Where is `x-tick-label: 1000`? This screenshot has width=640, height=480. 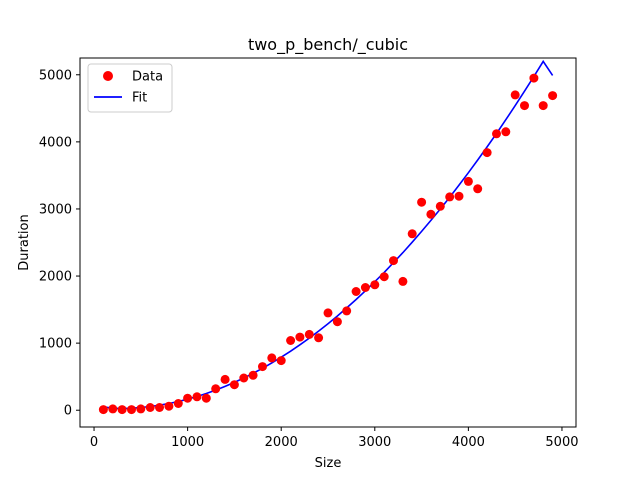 x-tick-label: 1000 is located at coordinates (187, 442).